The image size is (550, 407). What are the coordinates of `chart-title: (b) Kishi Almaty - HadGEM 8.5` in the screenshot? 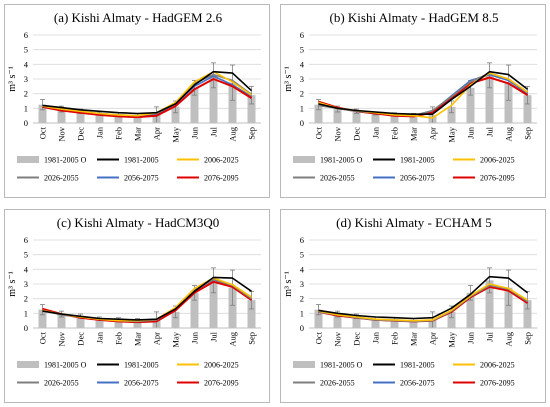 It's located at (414, 17).